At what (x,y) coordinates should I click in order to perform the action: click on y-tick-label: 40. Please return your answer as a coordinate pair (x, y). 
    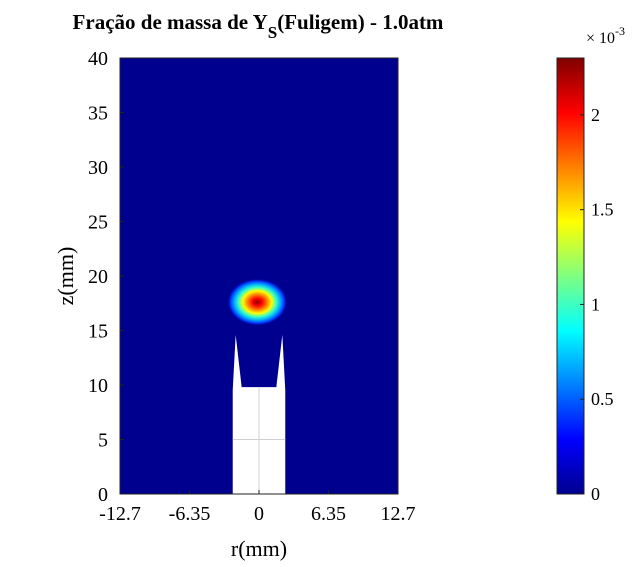
    Looking at the image, I should click on (98, 59).